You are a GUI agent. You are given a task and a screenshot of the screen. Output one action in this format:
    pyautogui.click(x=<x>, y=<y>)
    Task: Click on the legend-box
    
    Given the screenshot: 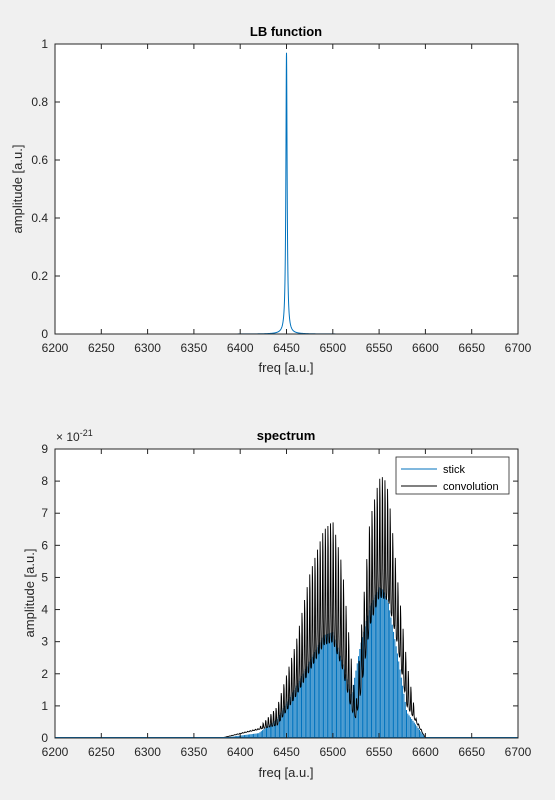 What is the action you would take?
    pyautogui.click(x=452, y=475)
    